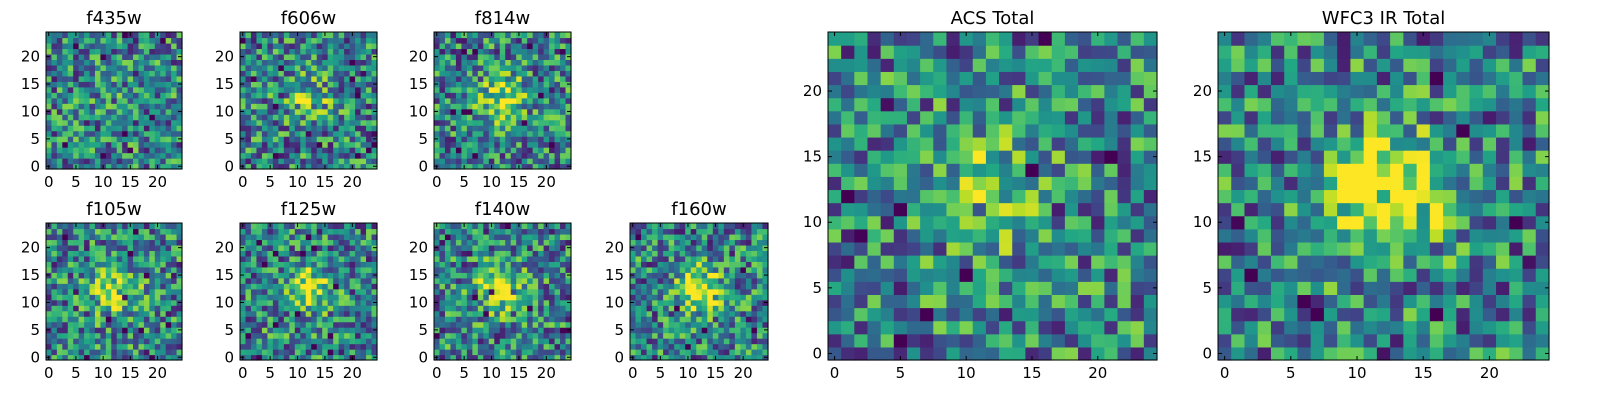  What do you see at coordinates (743, 373) in the screenshot?
I see `x-tick-label: 20` at bounding box center [743, 373].